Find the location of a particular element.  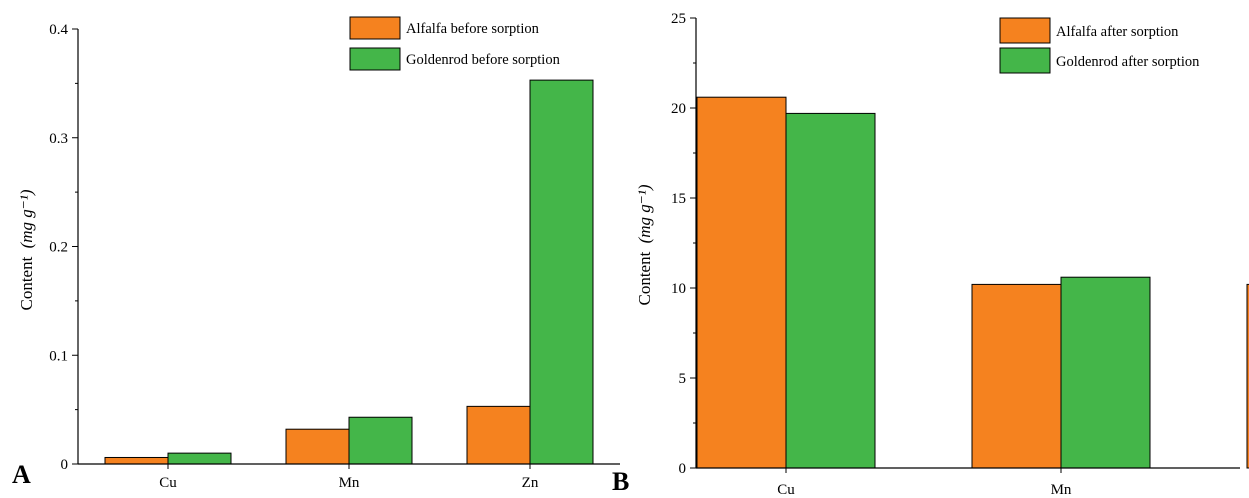

bar-b-mn-alfalfa is located at coordinates (1016, 376).